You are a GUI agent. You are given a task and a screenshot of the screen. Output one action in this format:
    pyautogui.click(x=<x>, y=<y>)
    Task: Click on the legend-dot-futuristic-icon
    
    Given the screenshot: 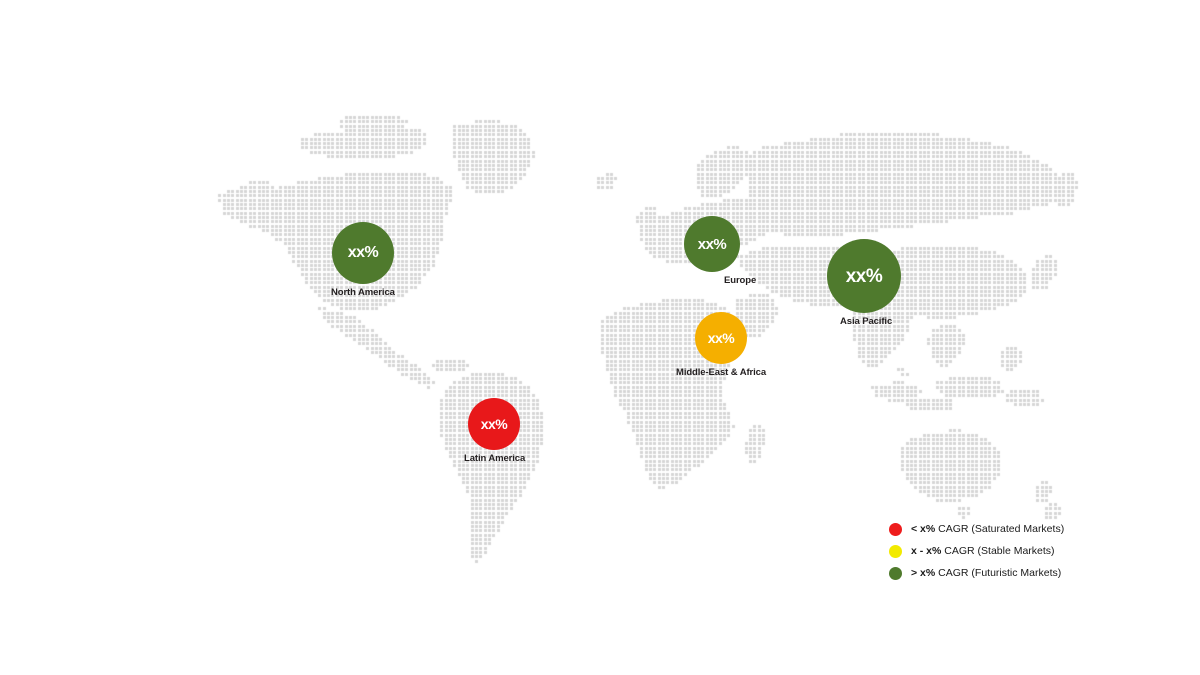 What is the action you would take?
    pyautogui.click(x=895, y=573)
    